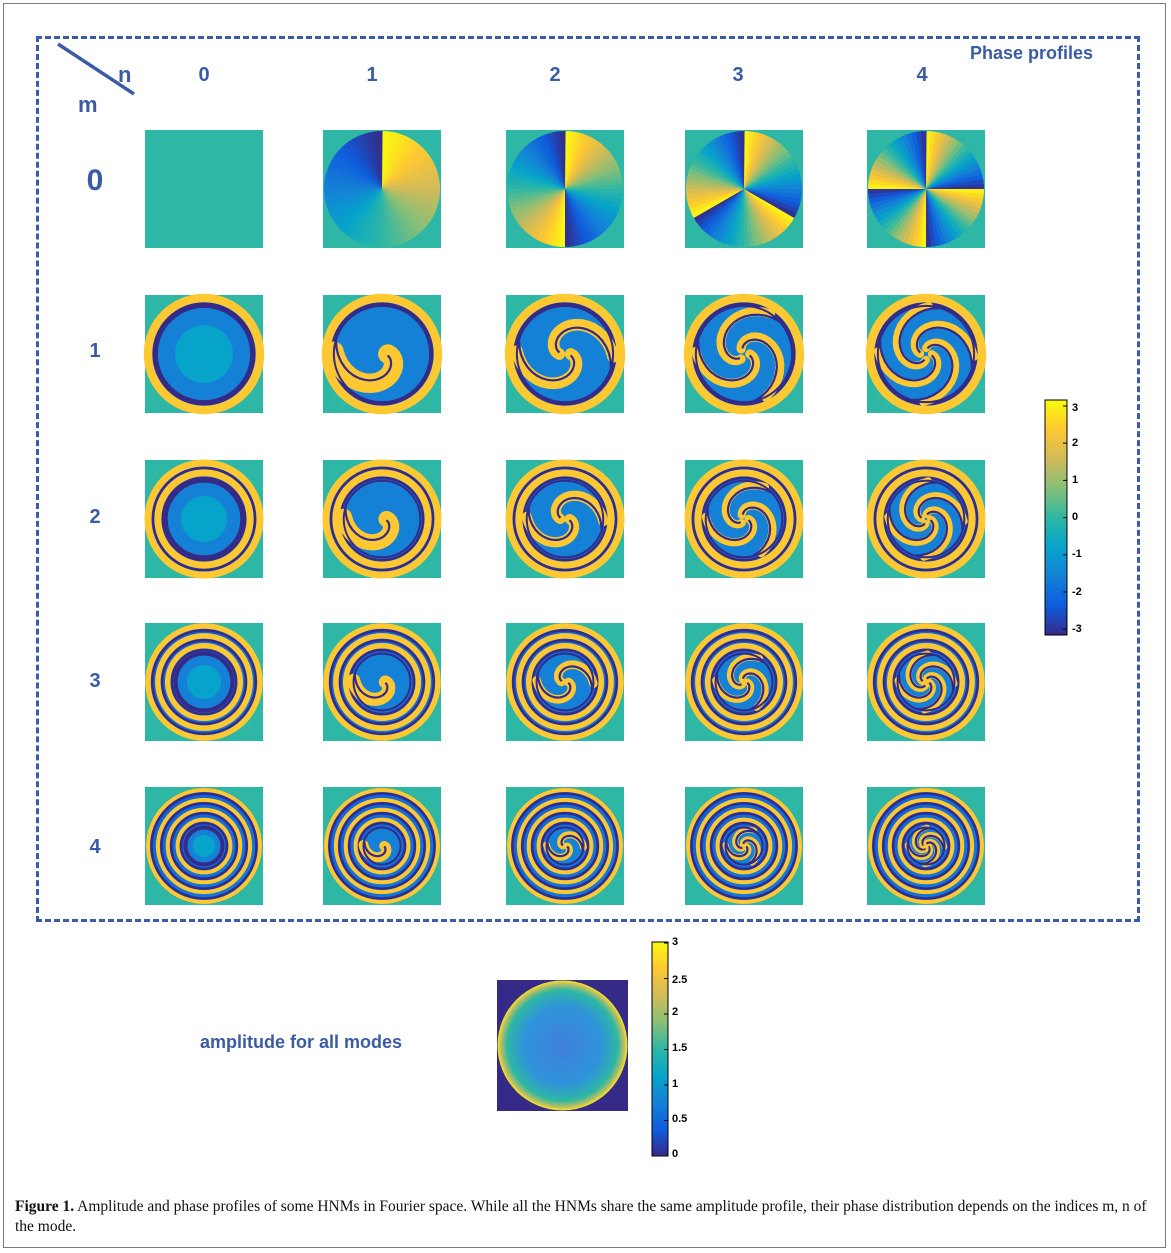  What do you see at coordinates (744, 682) in the screenshot?
I see `phase-tile-m3-n3` at bounding box center [744, 682].